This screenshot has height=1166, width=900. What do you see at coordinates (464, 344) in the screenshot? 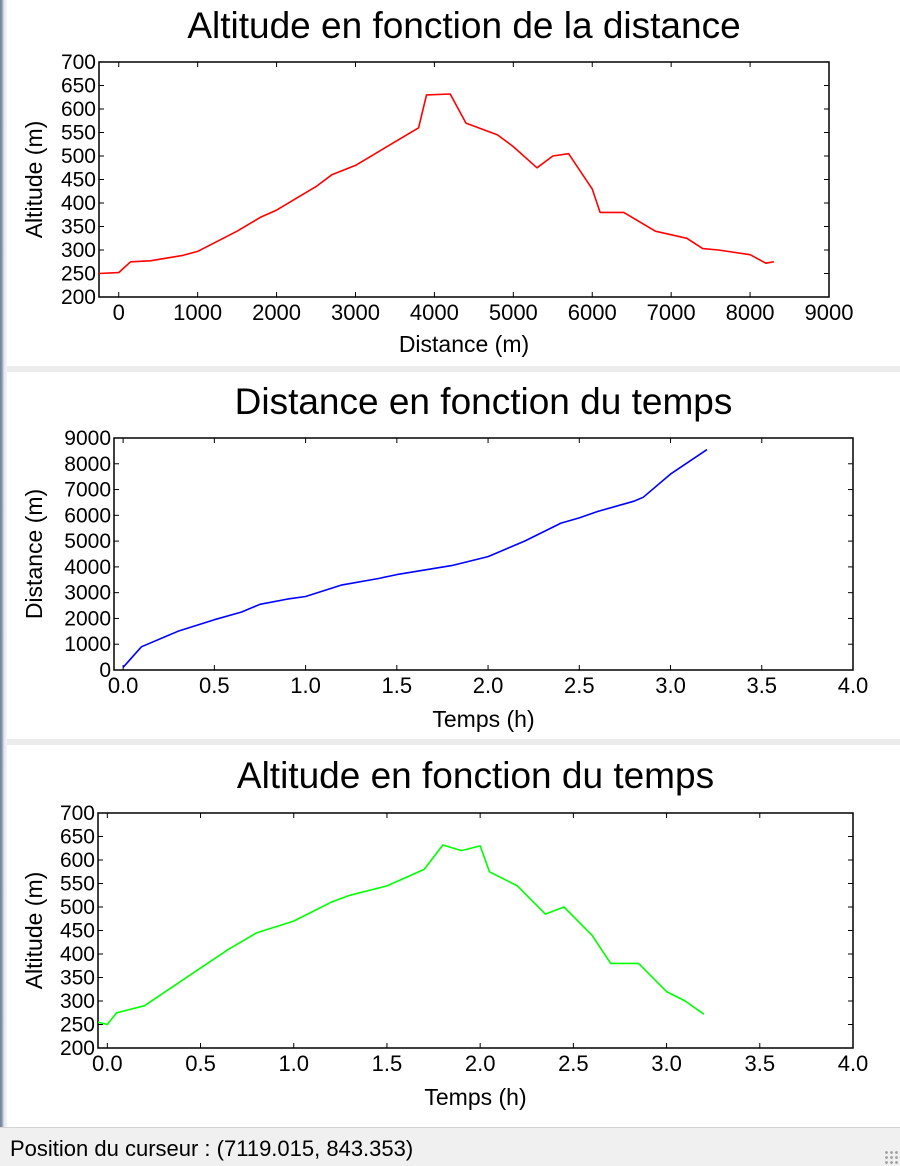
I see `x-axis-label: Distance (m)` at bounding box center [464, 344].